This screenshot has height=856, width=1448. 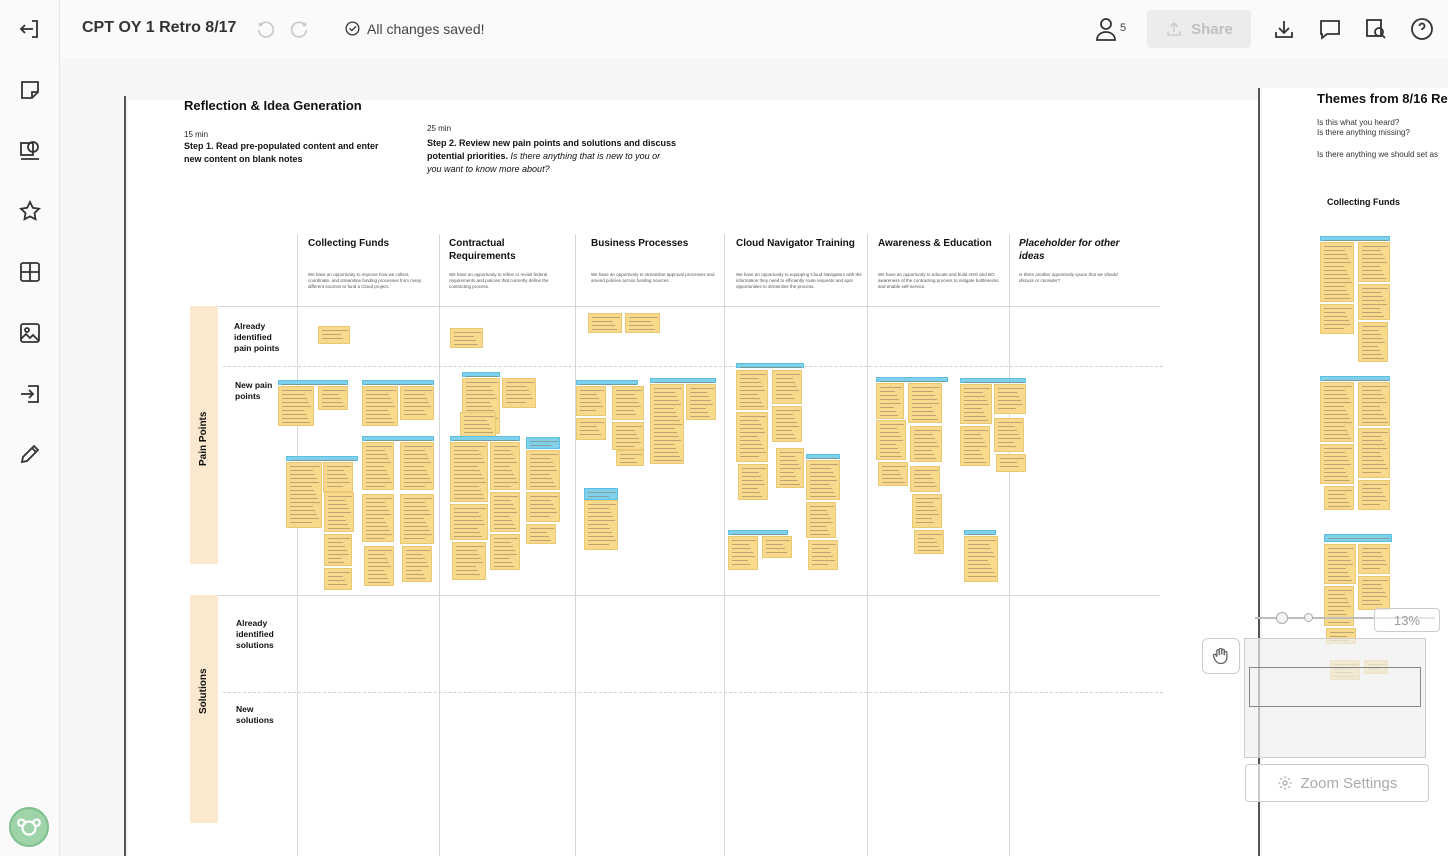 I want to click on share-button: Share, so click(x=1199, y=29).